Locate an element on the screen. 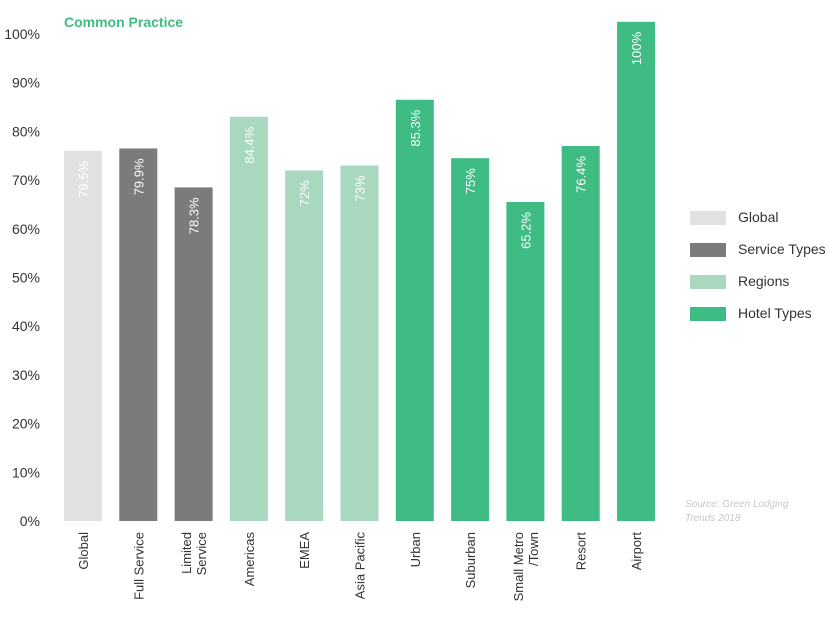 This screenshot has height=634, width=828. value-label-resort: 76.4% is located at coordinates (581, 174).